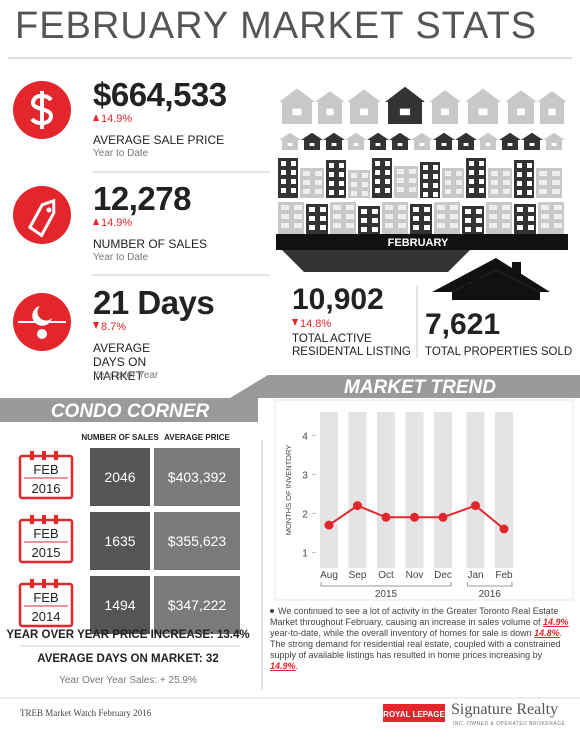  Describe the element at coordinates (297, 666) in the screenshot. I see `note-text: .` at that location.